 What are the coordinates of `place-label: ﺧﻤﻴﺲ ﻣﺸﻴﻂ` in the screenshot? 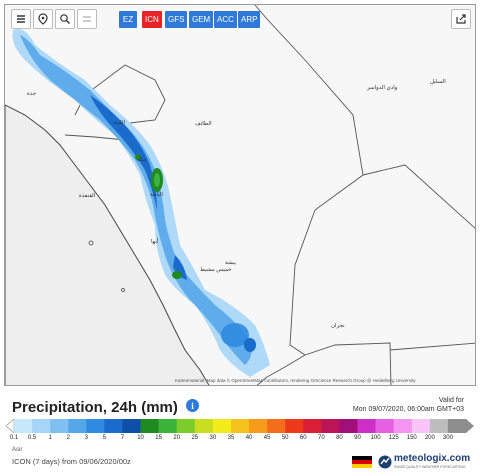 It's located at (216, 270).